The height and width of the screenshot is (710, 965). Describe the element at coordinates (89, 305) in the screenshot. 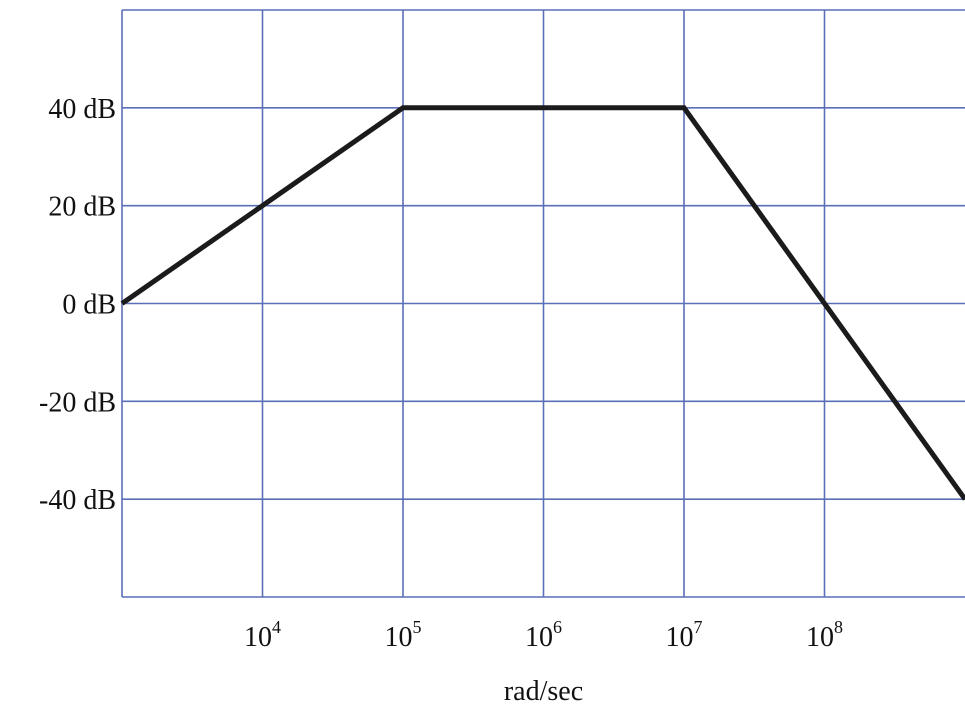

I see `y-tick-label: 0 dB` at that location.